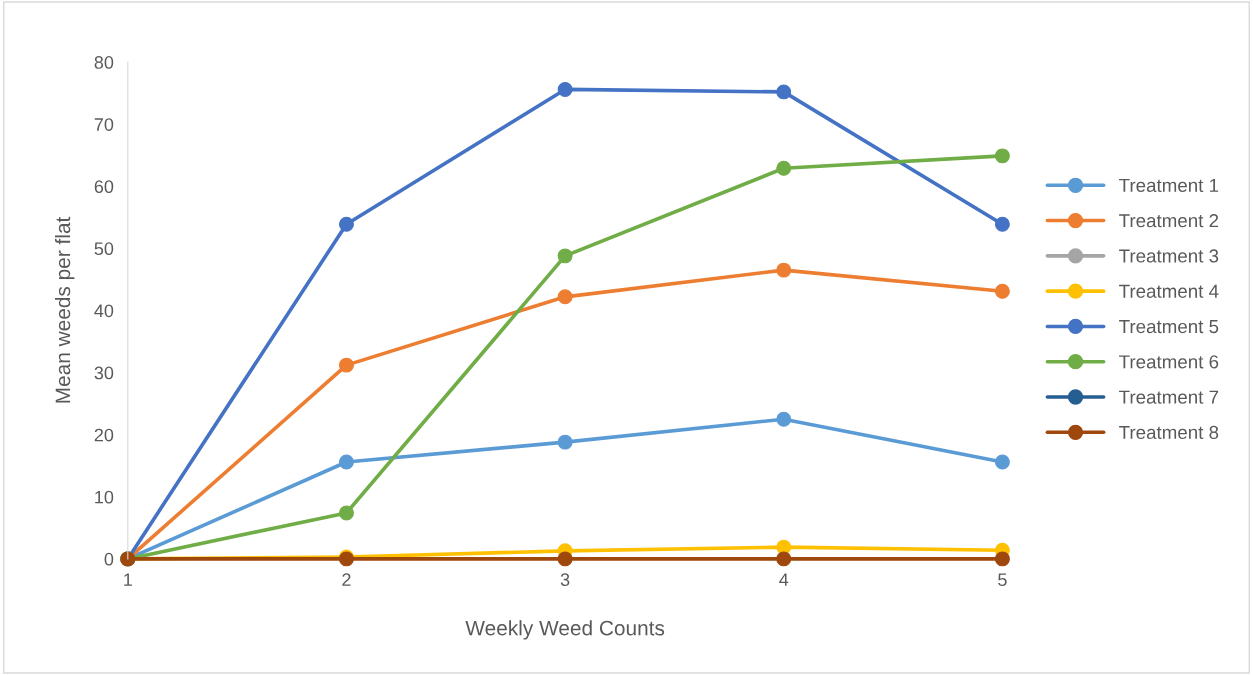 This screenshot has width=1253, height=675. I want to click on y-tick-label: 70, so click(104, 124).